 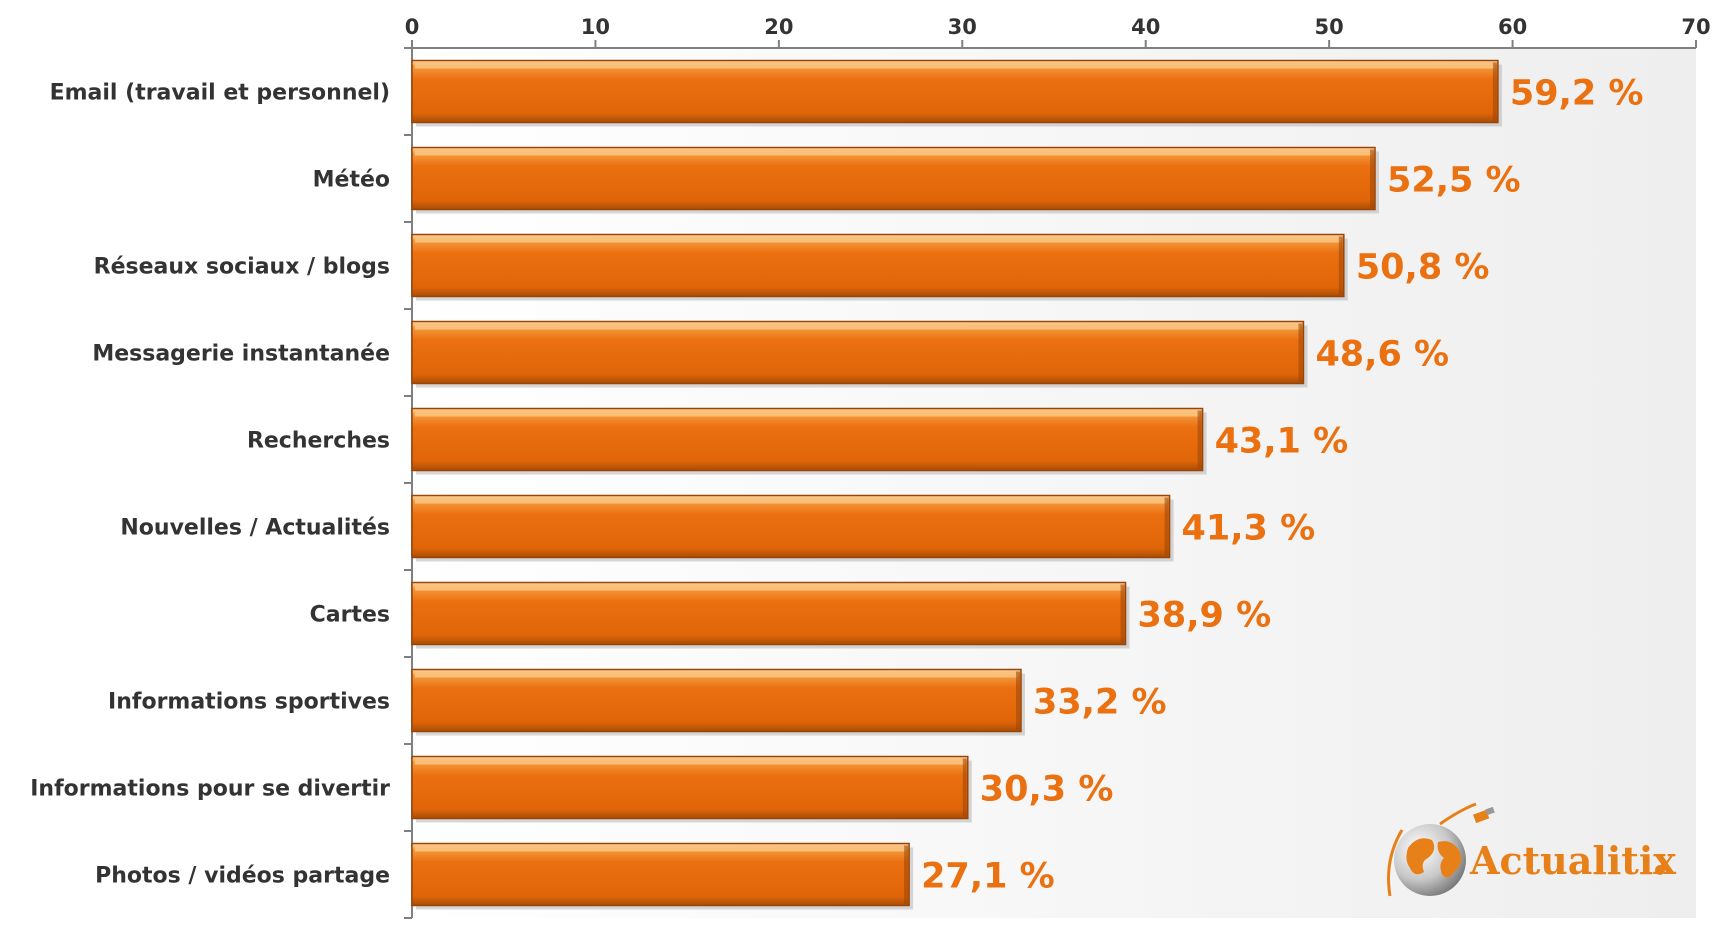 What do you see at coordinates (595, 27) in the screenshot?
I see `x-tick-label: 10` at bounding box center [595, 27].